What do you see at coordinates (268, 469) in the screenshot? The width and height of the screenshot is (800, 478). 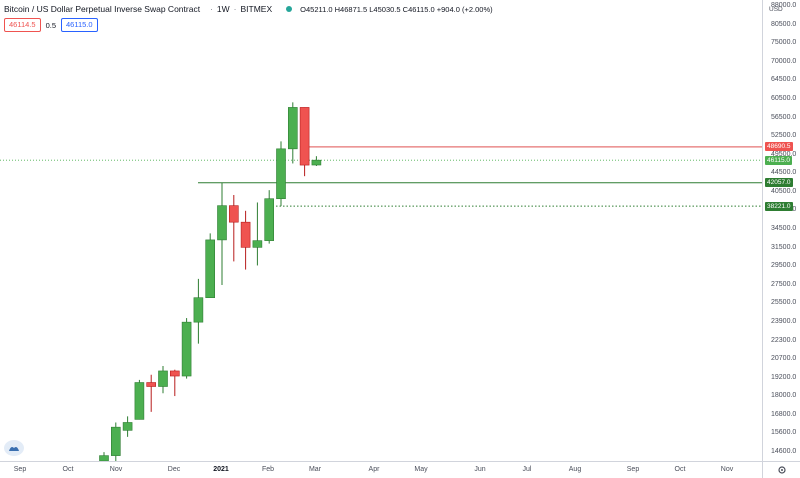 I see `time-tick-label: Feb` at bounding box center [268, 469].